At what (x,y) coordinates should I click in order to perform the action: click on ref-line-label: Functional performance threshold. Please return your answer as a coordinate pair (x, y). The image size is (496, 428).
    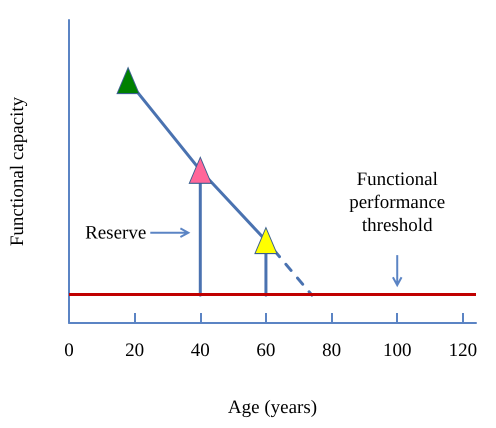
    Looking at the image, I should click on (397, 202).